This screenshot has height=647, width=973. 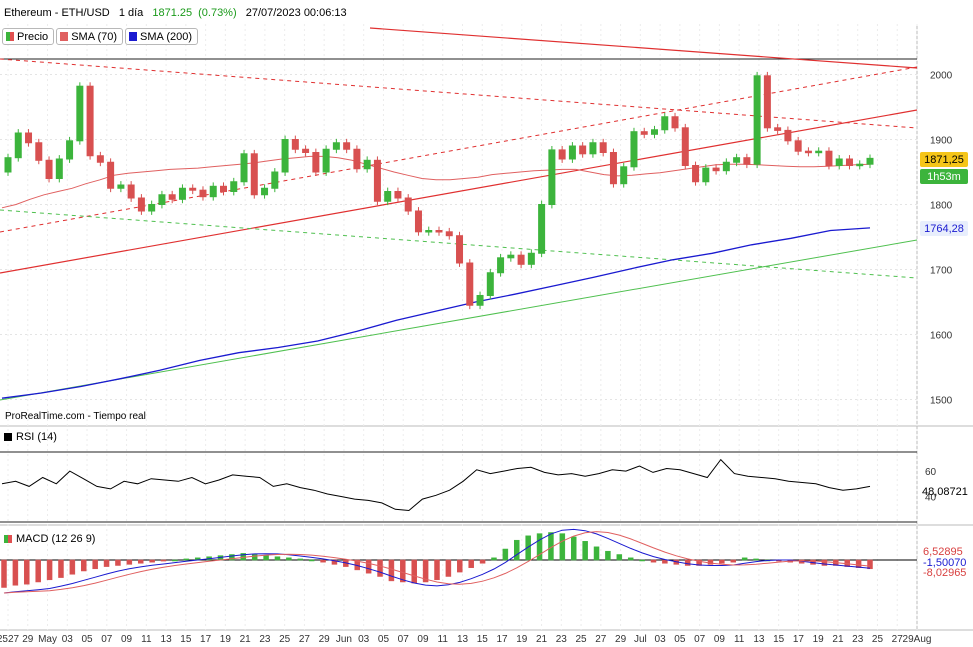 I want to click on macd-value-3: -8,02965, so click(x=945, y=573).